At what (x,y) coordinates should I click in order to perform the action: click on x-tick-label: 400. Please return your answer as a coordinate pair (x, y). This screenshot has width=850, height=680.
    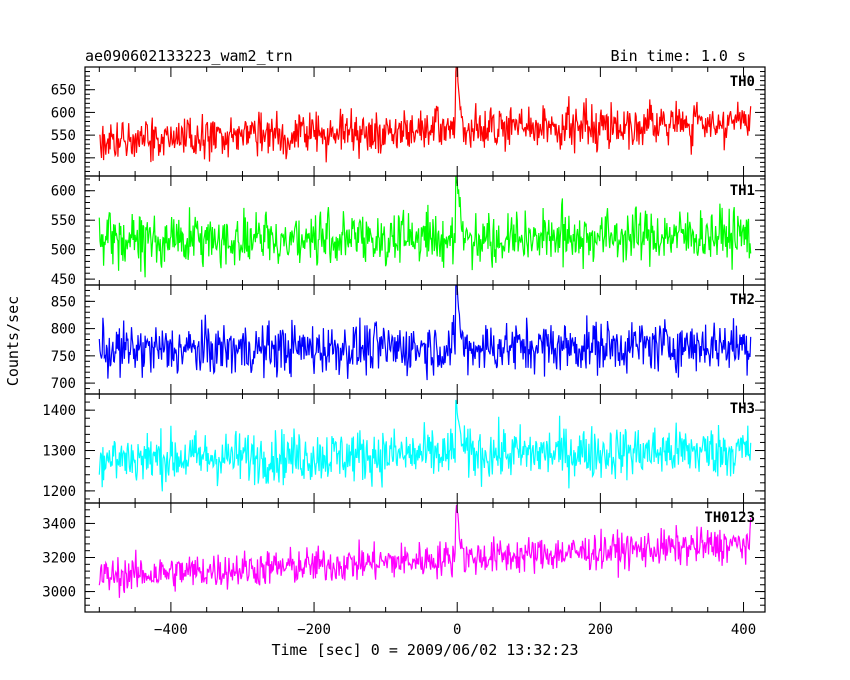
    Looking at the image, I should click on (743, 630).